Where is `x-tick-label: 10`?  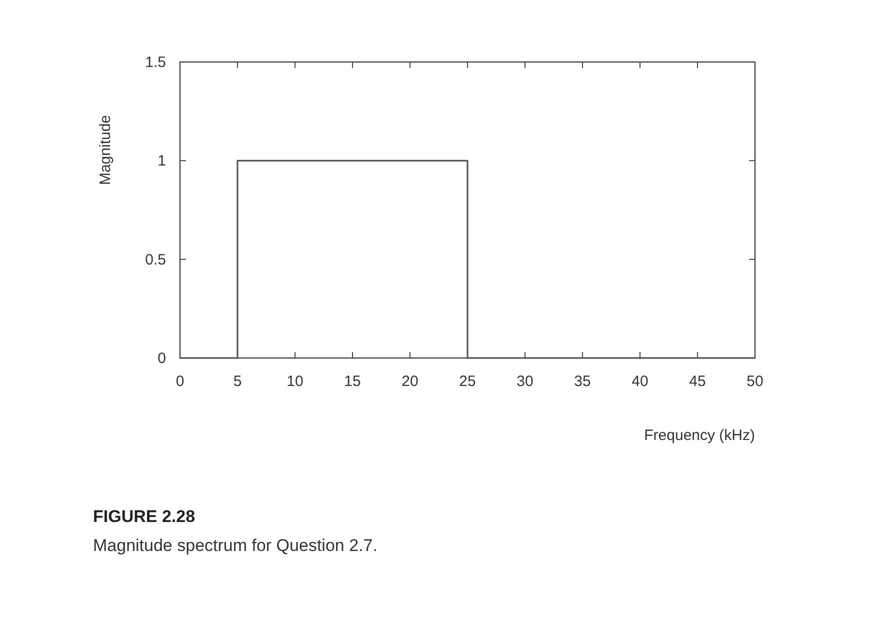 x-tick-label: 10 is located at coordinates (295, 381).